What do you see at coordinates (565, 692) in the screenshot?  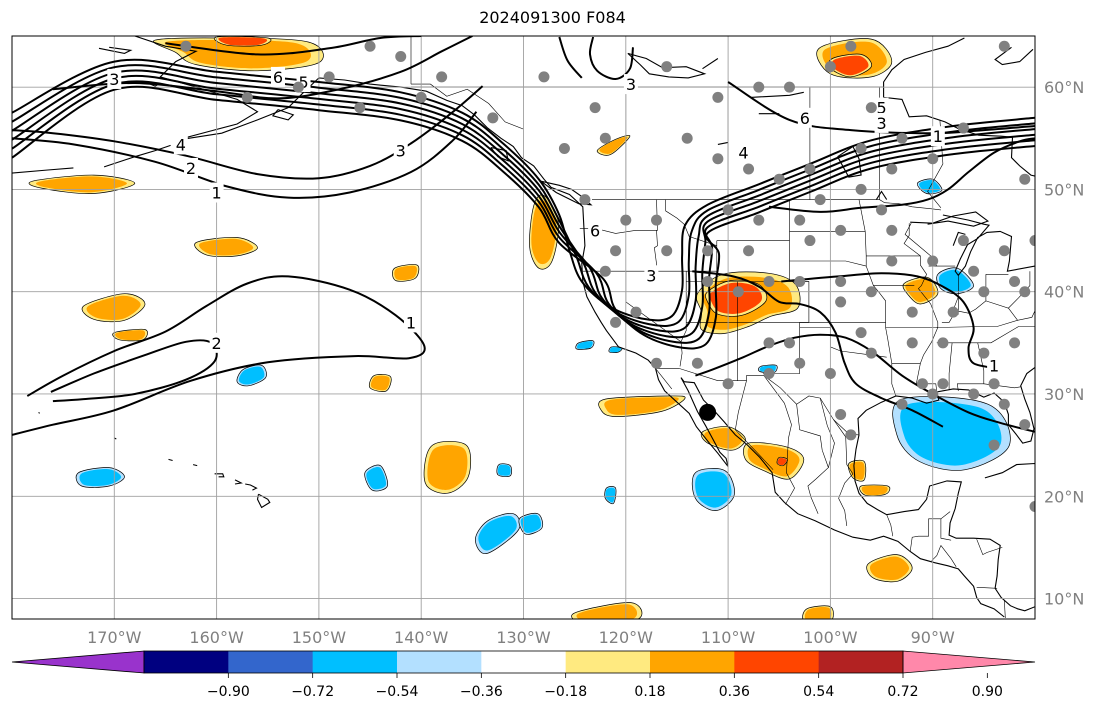 I see `colorbar-label-4: −0.18` at bounding box center [565, 692].